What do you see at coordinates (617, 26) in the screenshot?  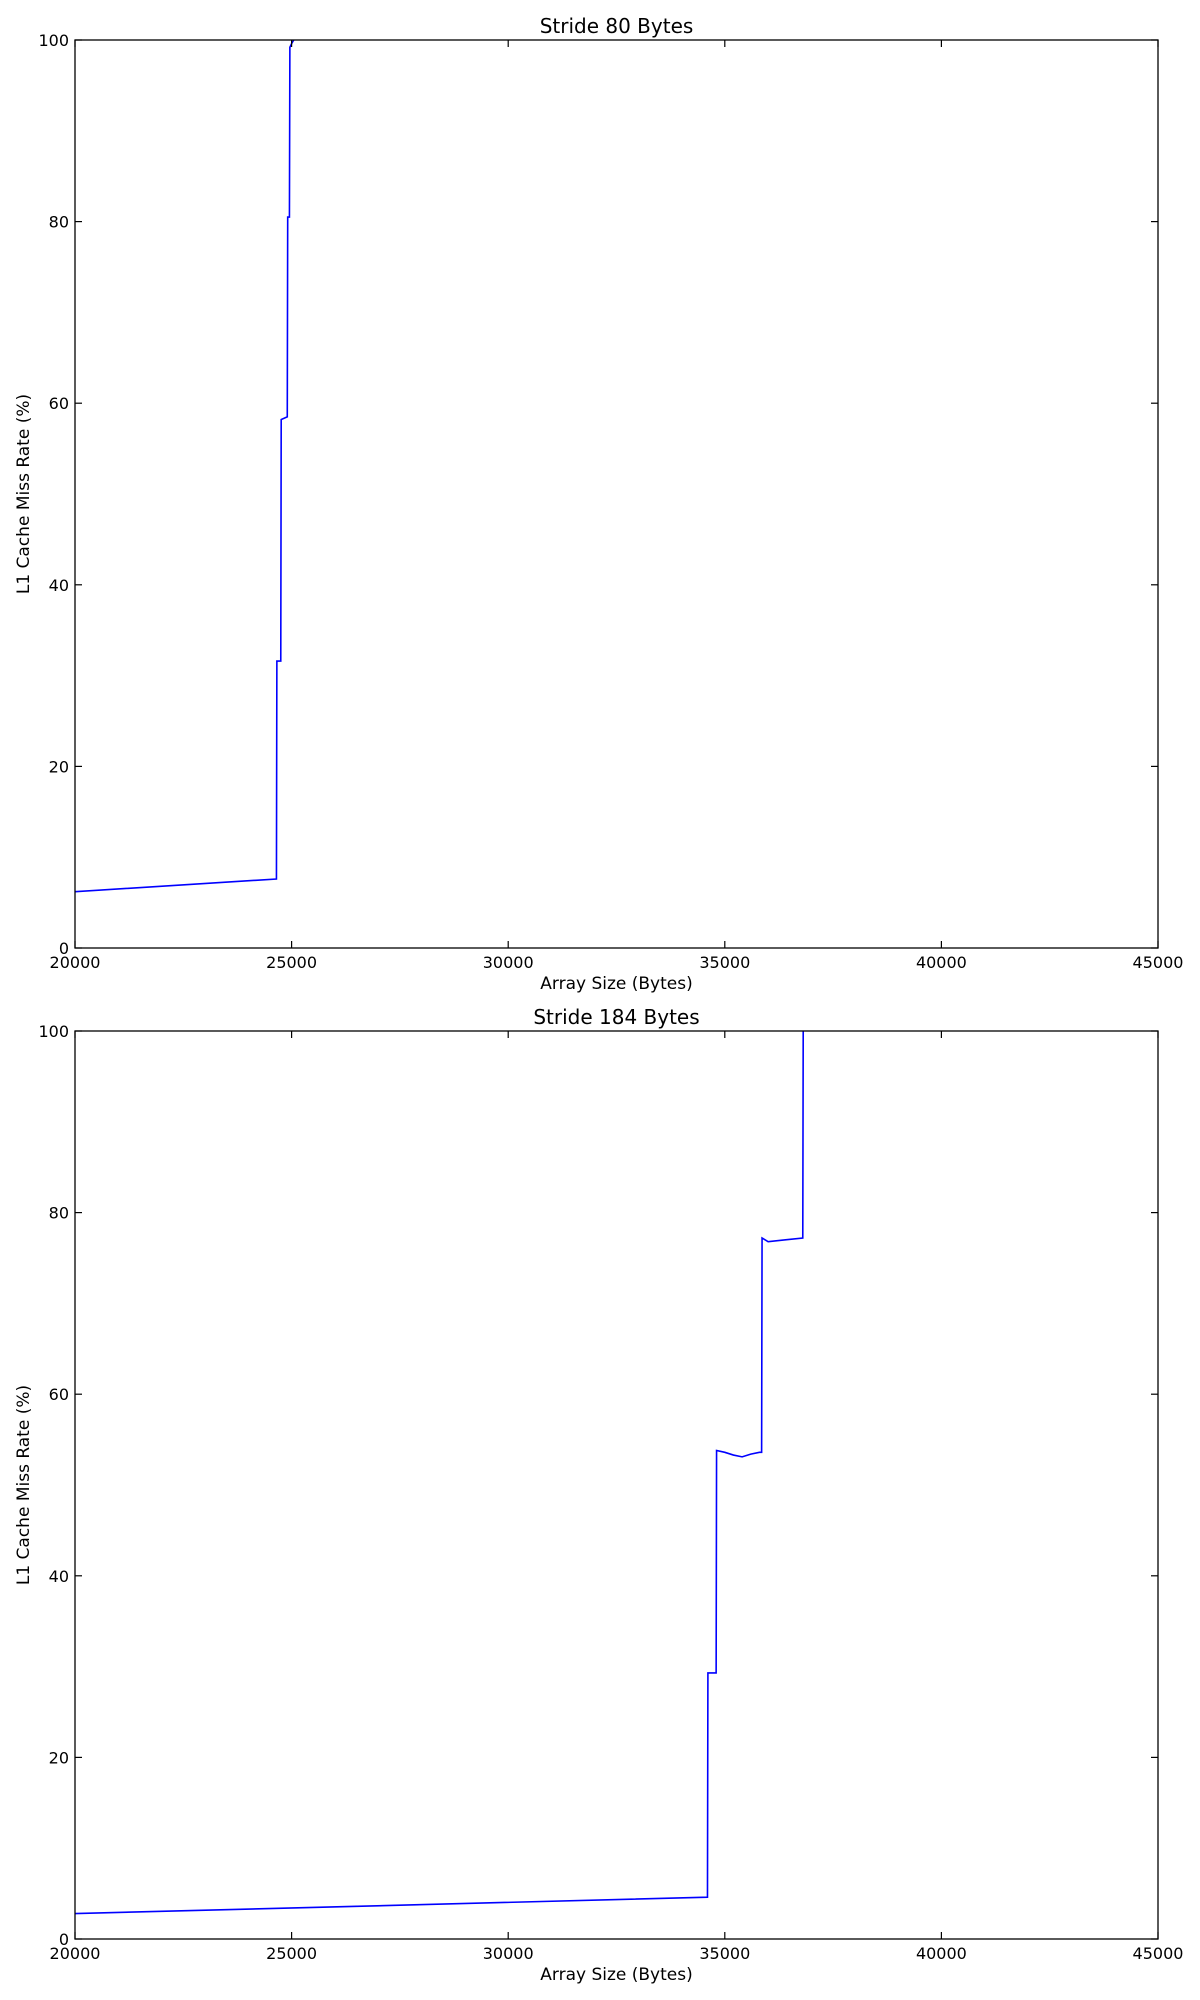 I see `chart-title: Stride 80 Bytes` at bounding box center [617, 26].